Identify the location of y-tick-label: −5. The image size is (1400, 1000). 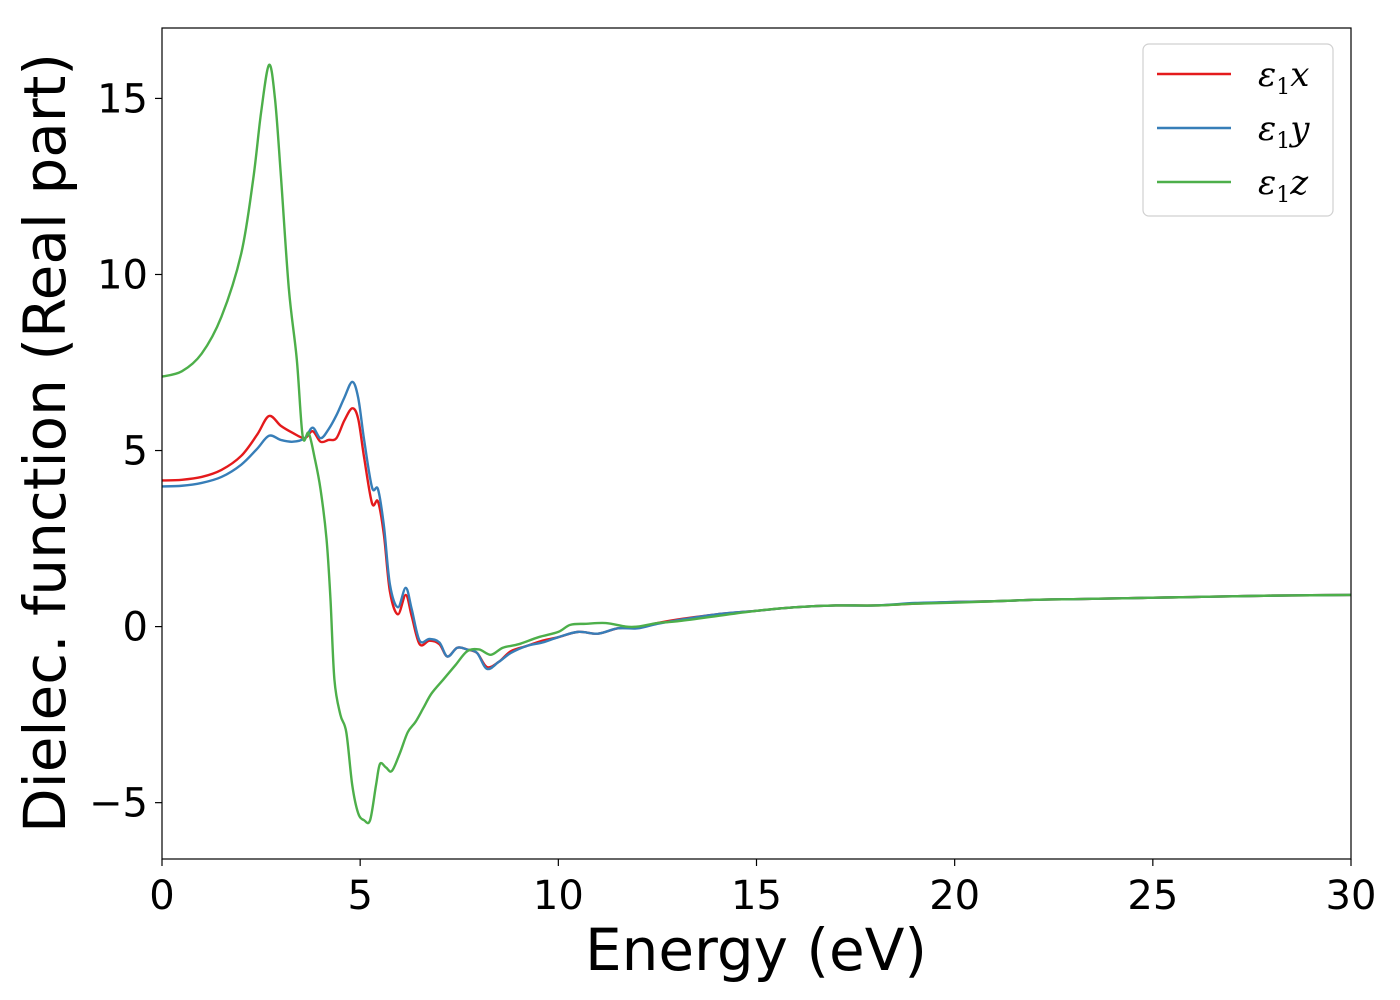
(118, 804).